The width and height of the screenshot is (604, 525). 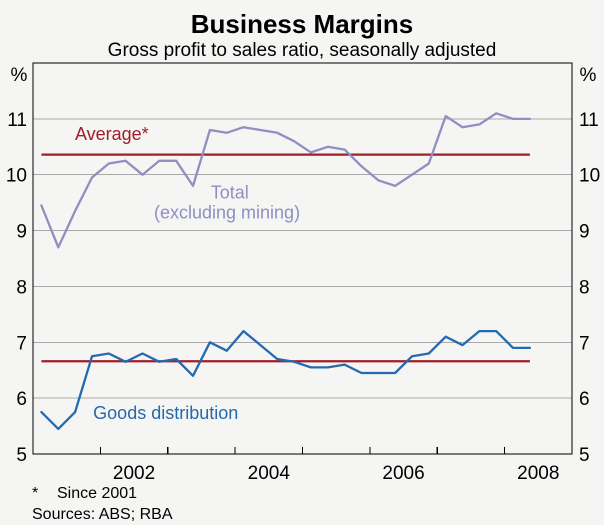 What do you see at coordinates (17, 120) in the screenshot?
I see `y-label-left-11: 11` at bounding box center [17, 120].